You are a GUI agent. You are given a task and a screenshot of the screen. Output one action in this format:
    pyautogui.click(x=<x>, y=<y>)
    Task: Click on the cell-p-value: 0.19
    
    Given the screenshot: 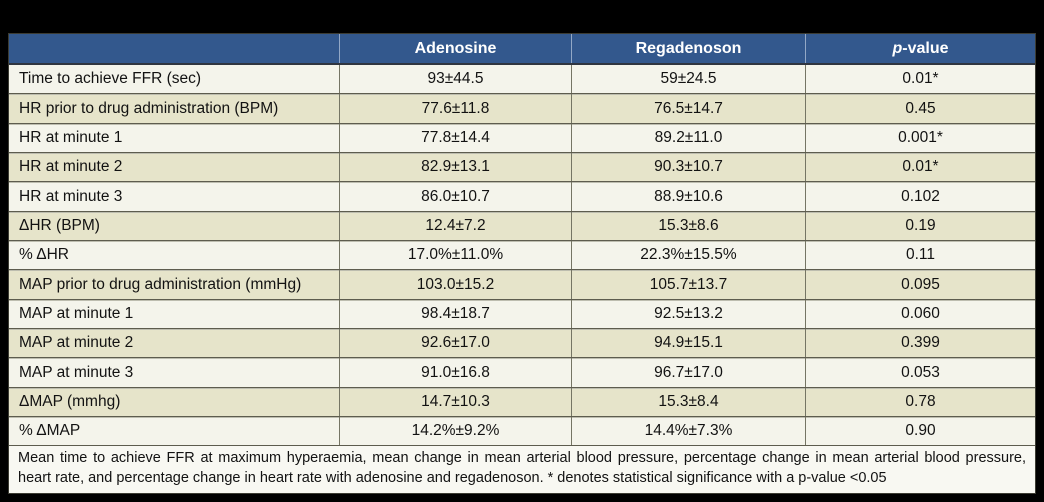 What is the action you would take?
    pyautogui.click(x=920, y=226)
    